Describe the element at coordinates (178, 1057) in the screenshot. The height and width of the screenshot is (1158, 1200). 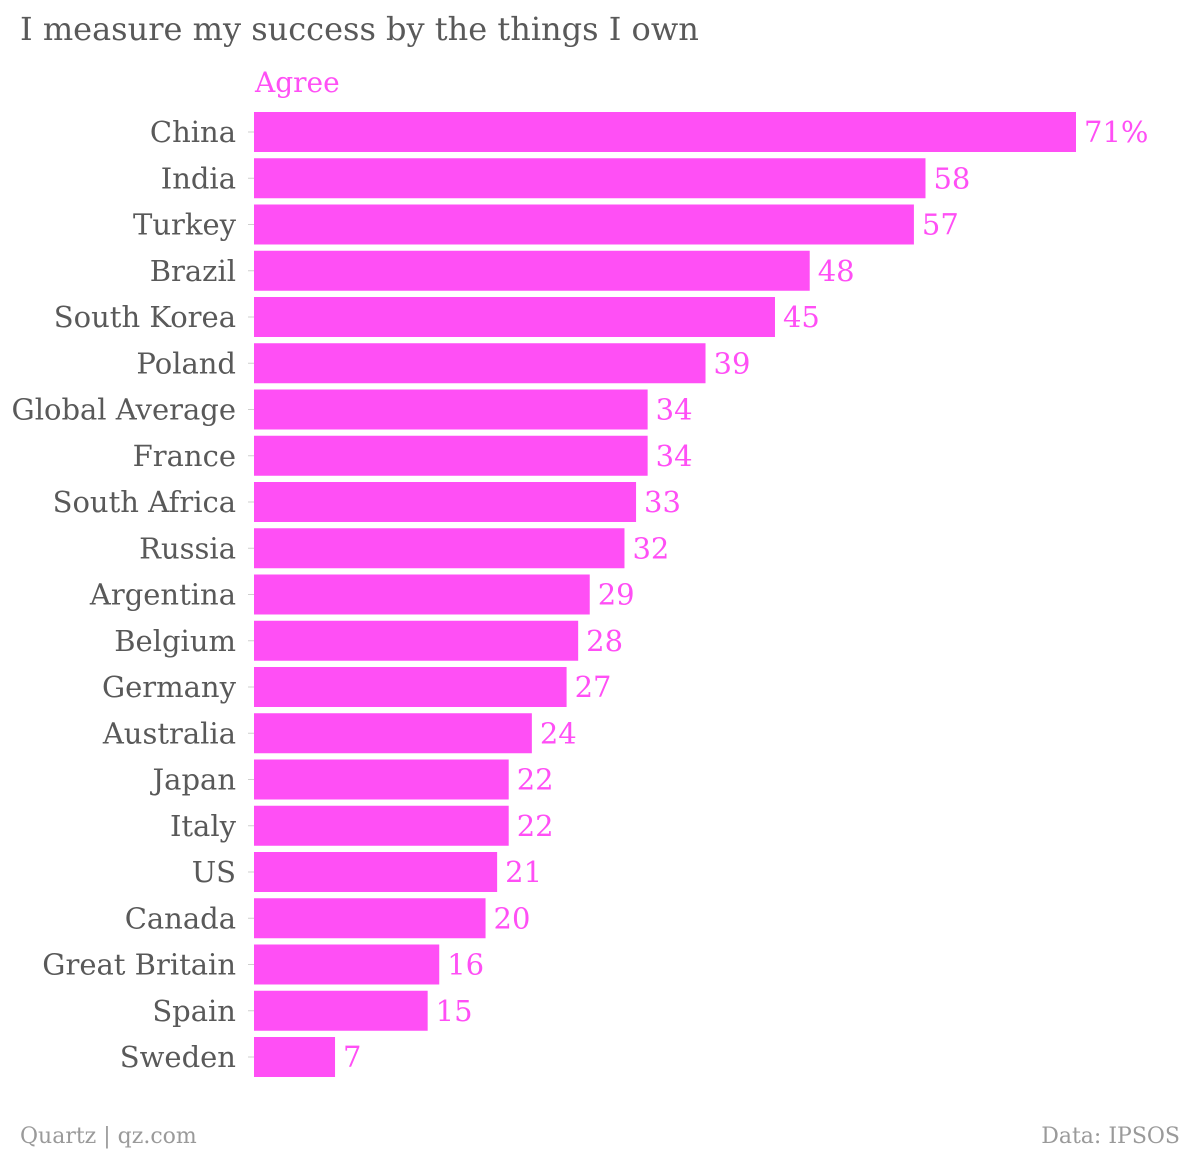
I see `category-label: Sweden` at that location.